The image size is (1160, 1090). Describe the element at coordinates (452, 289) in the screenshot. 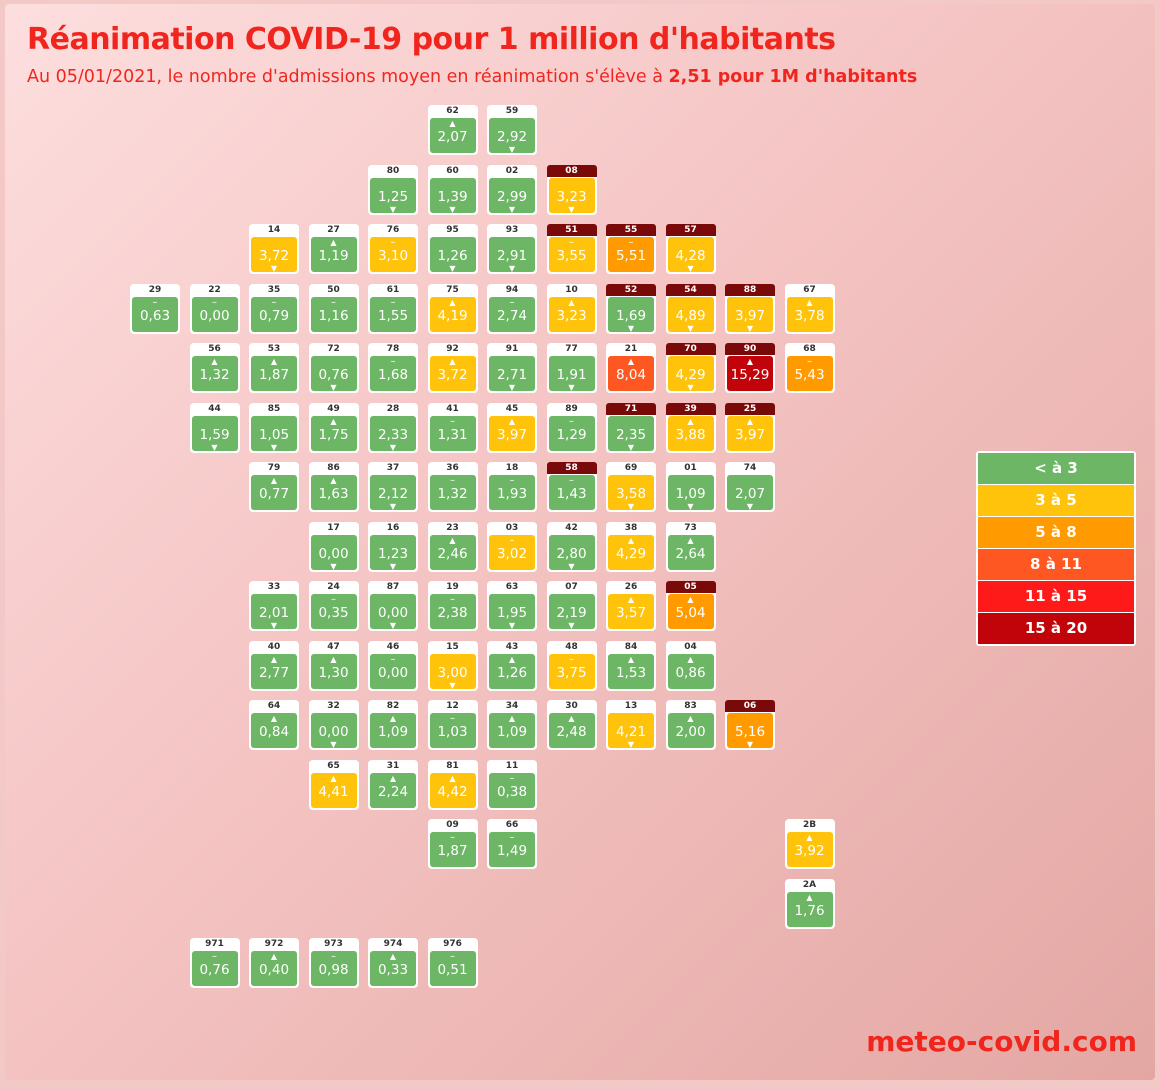

I see `department-code: 75` at that location.